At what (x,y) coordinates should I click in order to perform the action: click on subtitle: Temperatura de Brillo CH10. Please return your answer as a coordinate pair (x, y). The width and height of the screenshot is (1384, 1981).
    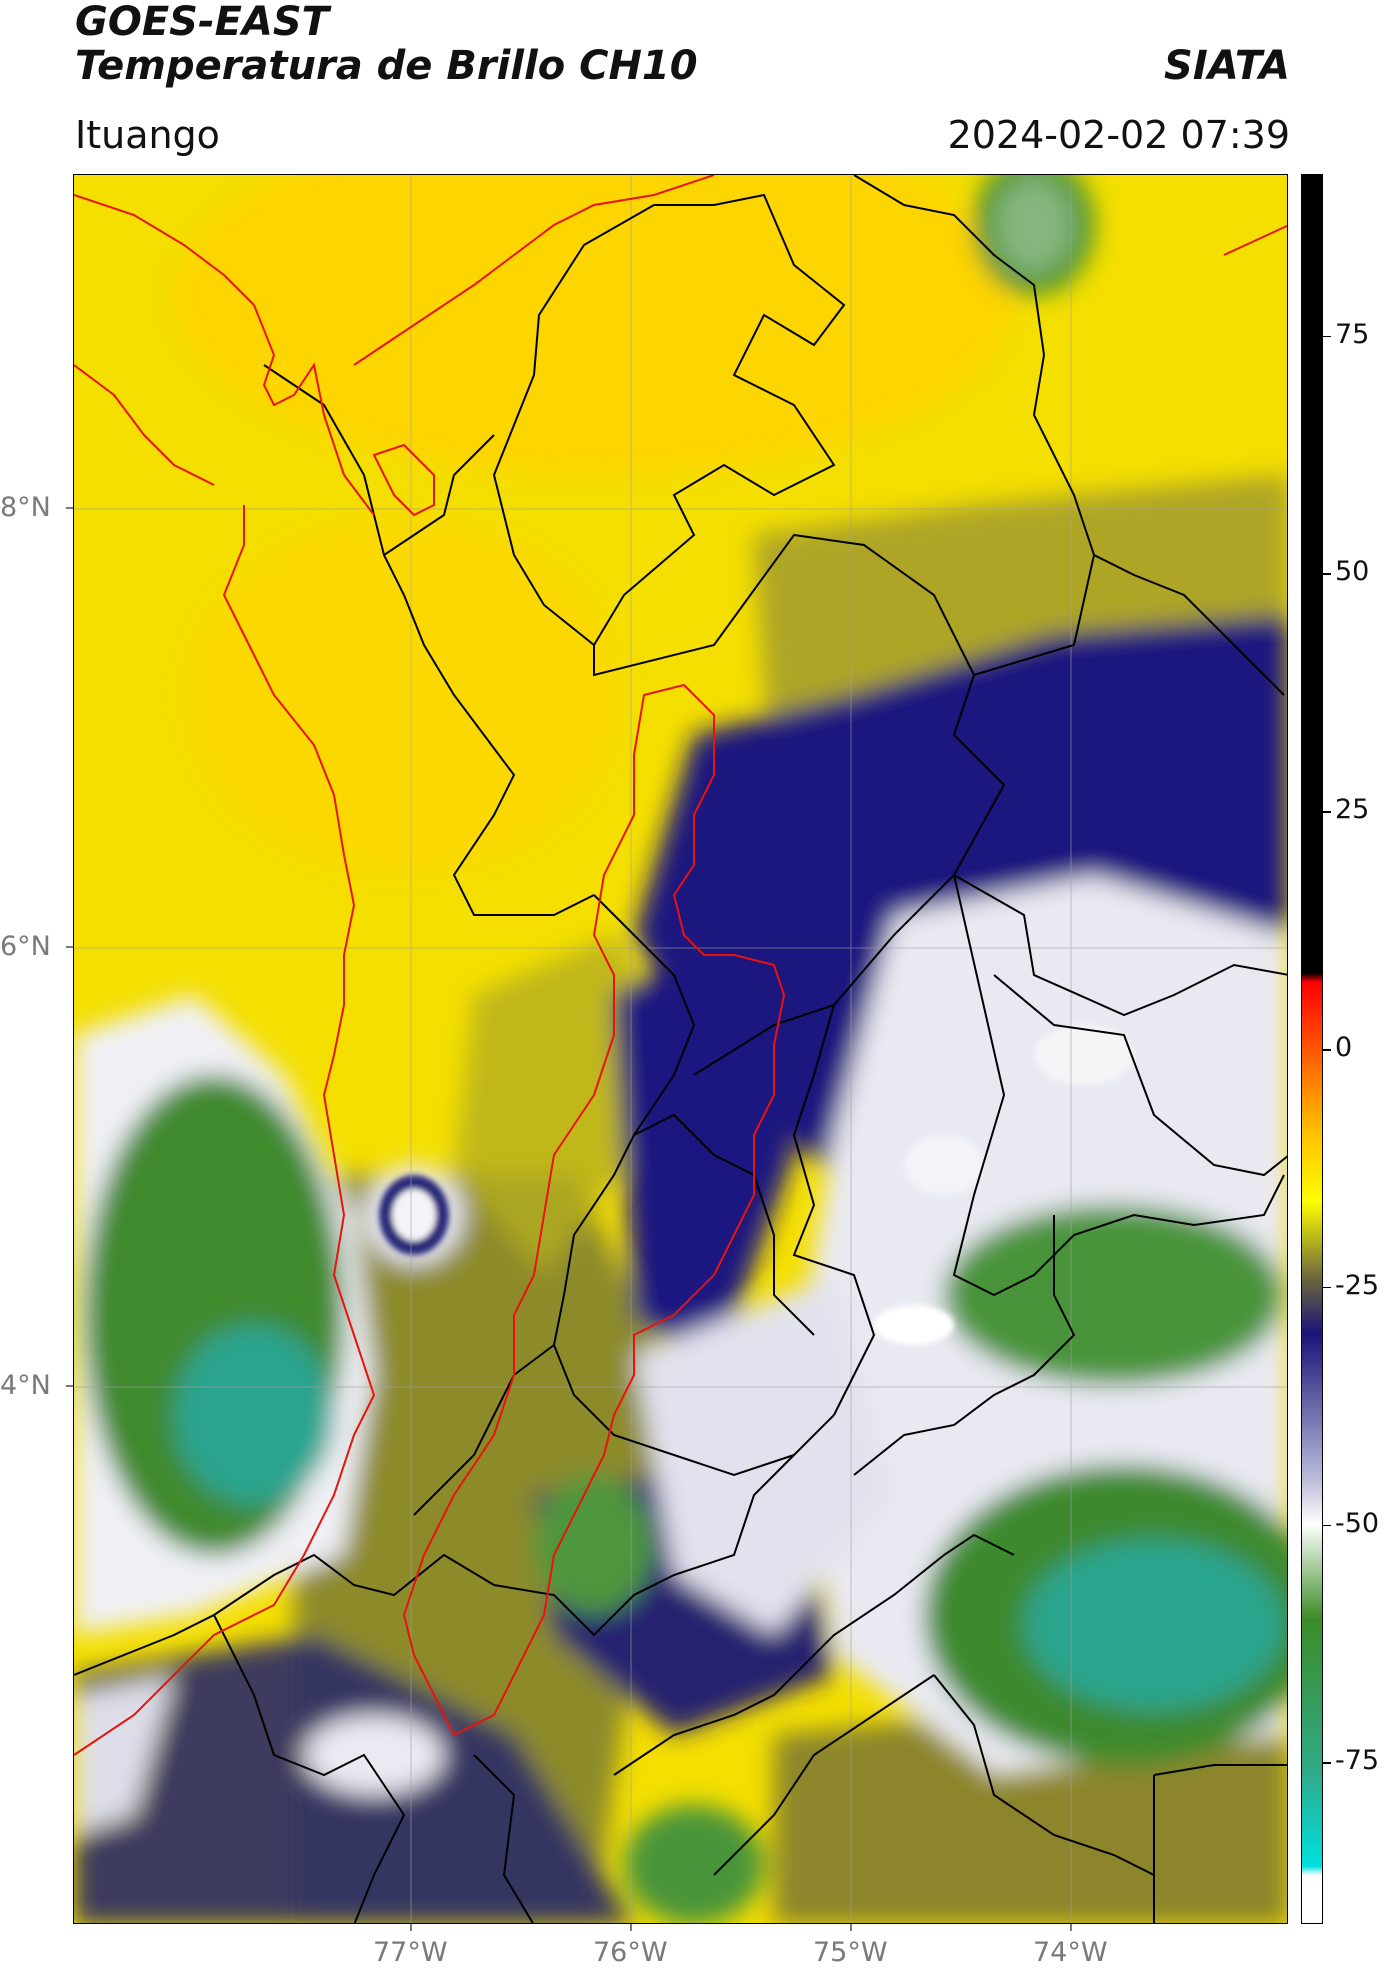
    Looking at the image, I should click on (386, 66).